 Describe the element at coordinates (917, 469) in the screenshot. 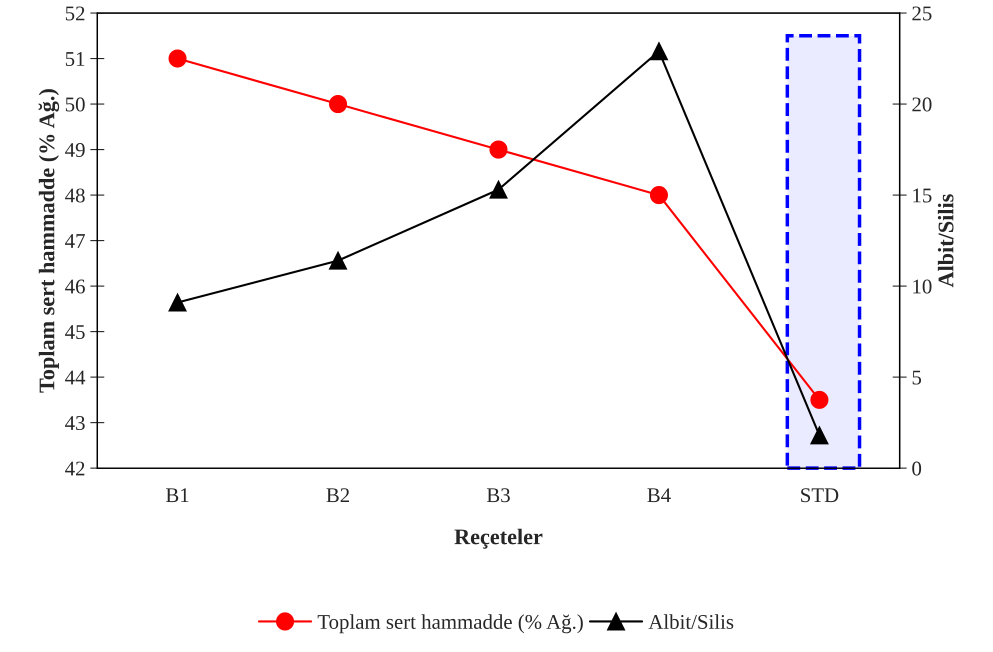

I see `y2-tick-label: 0` at that location.